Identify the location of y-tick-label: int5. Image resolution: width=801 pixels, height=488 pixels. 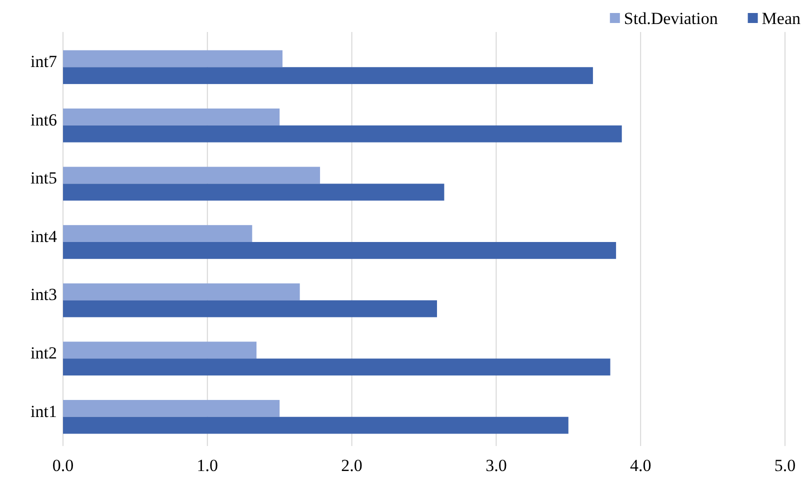
(43, 178).